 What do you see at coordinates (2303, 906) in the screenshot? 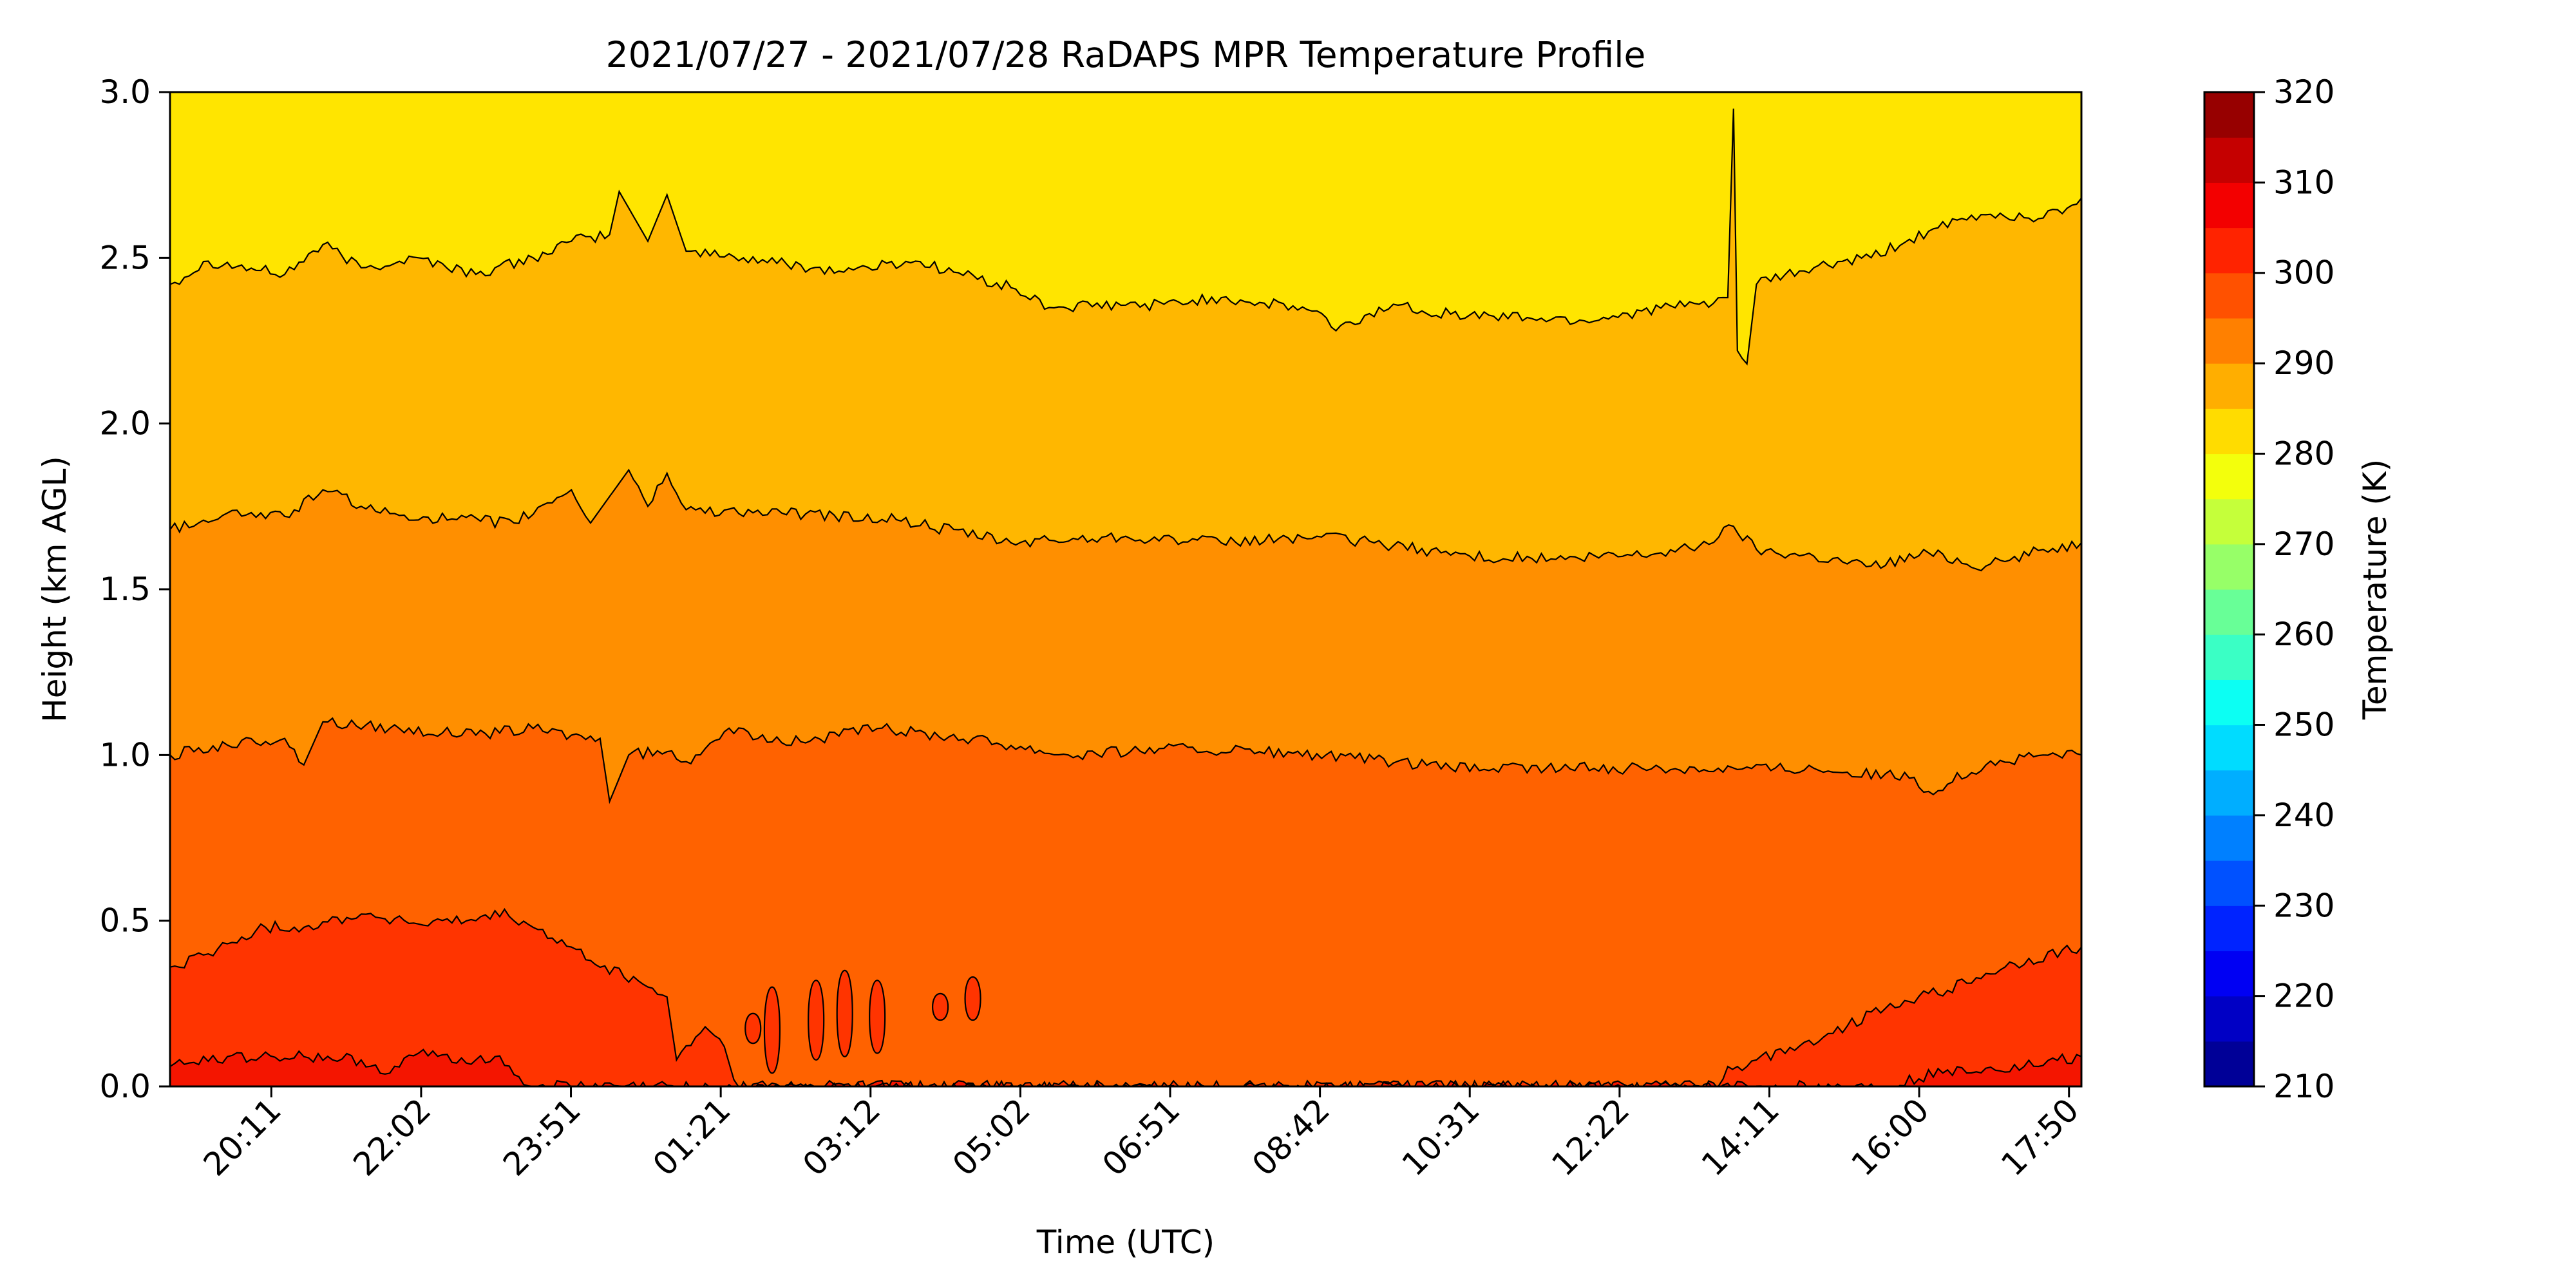
I see `colorbar-tick-label: 230` at bounding box center [2303, 906].